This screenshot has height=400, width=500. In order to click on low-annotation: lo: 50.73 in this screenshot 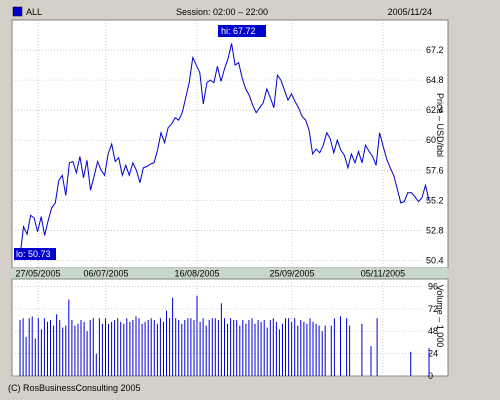, I will do `click(35, 254)`.